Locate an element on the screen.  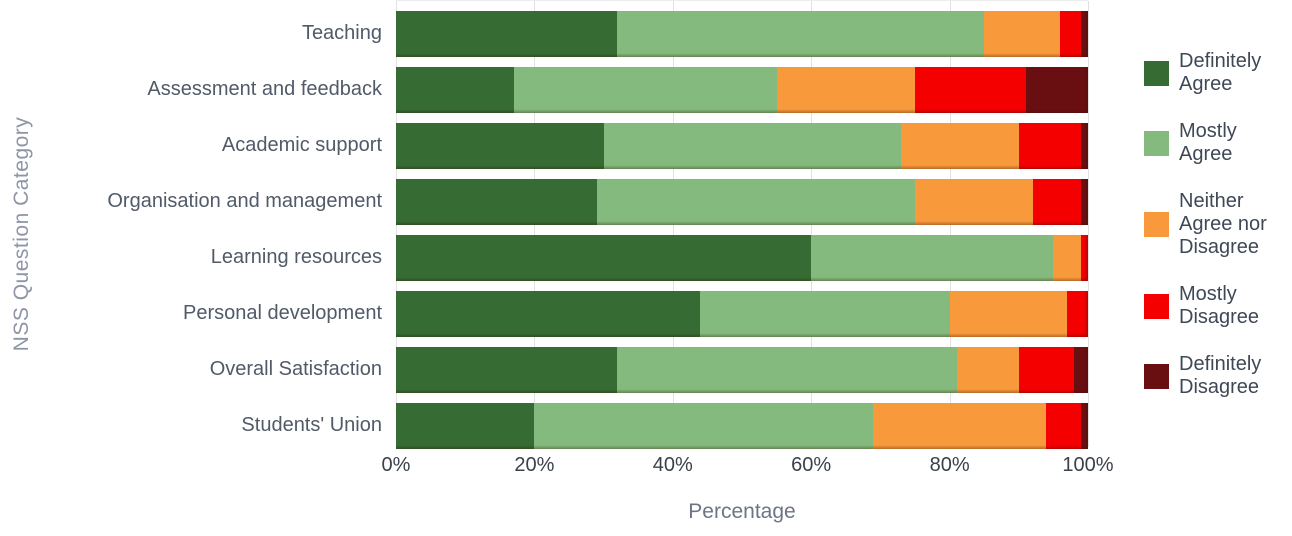
category-label-personal-development: Personal development is located at coordinates (282, 313).